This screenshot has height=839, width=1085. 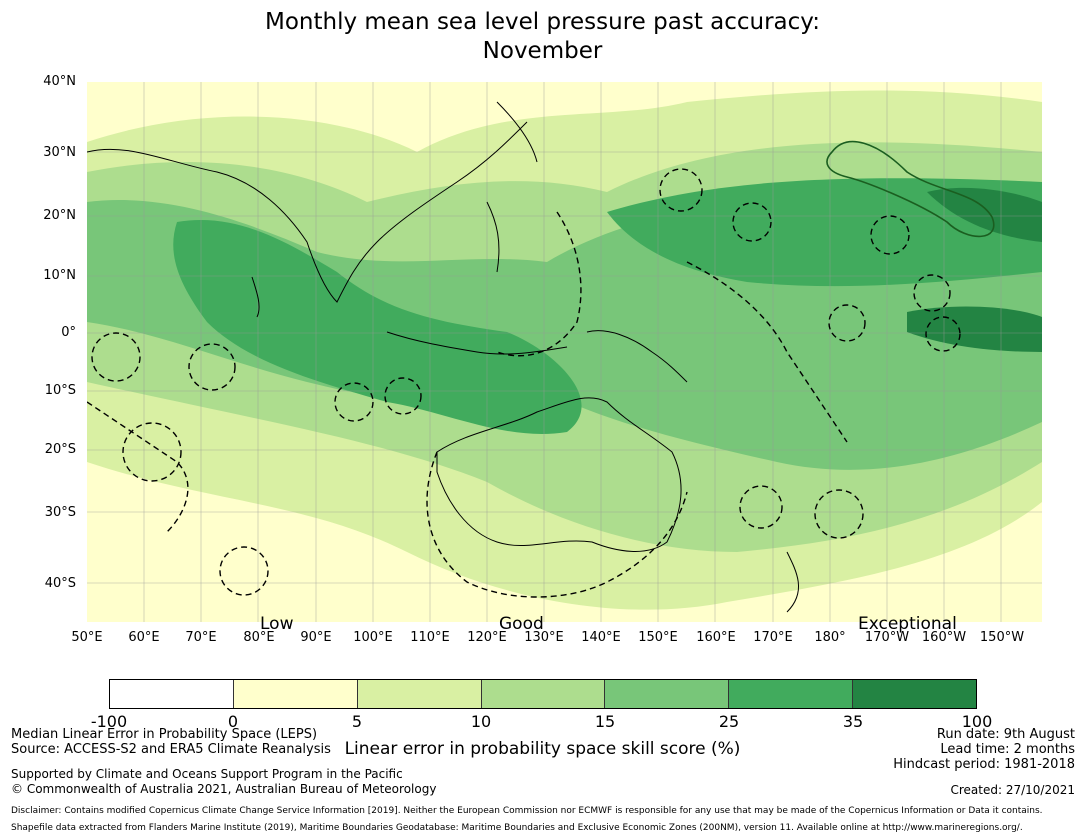 What do you see at coordinates (830, 637) in the screenshot?
I see `lon-label-180: 180°` at bounding box center [830, 637].